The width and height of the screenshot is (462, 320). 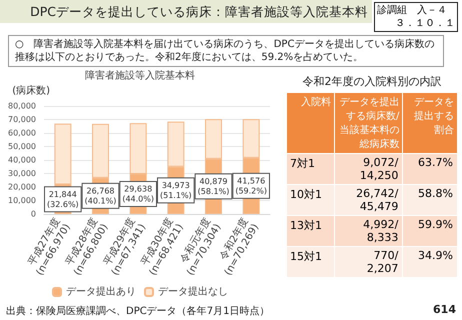 I want to click on text: 614, so click(x=444, y=309).